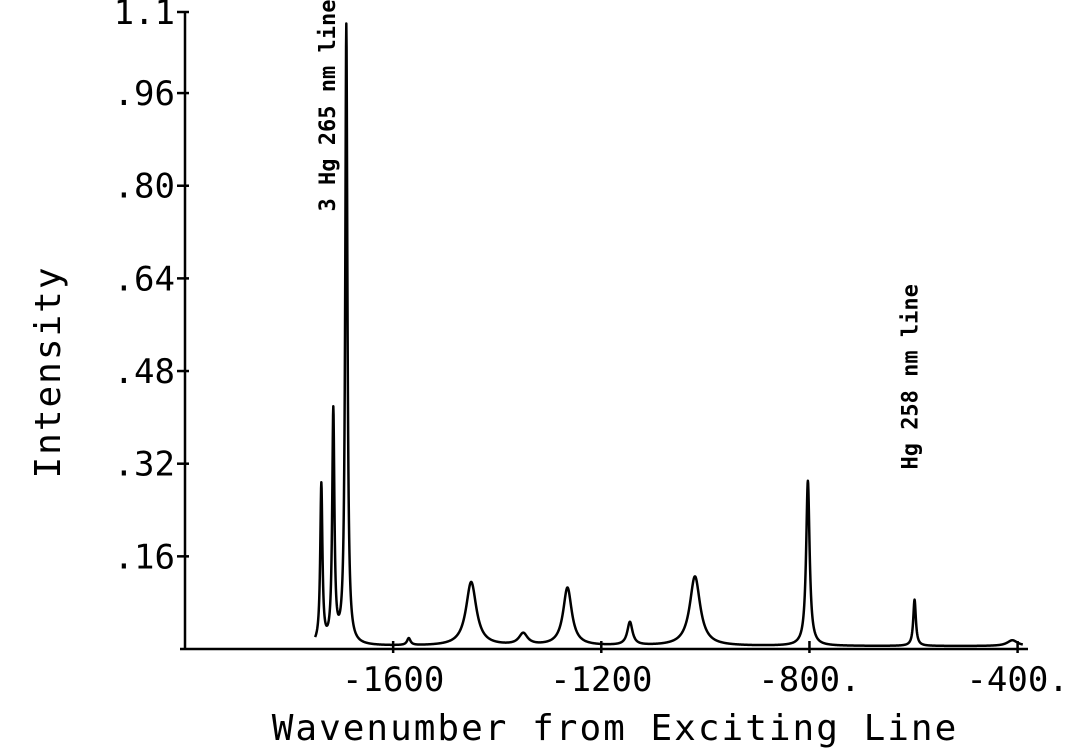  I want to click on y-tick-label: .96, so click(144, 94).